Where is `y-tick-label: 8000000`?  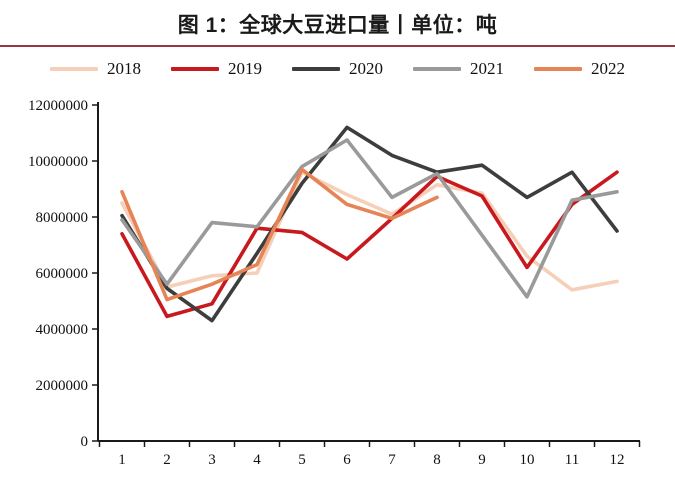 y-tick-label: 8000000 is located at coordinates (62, 218).